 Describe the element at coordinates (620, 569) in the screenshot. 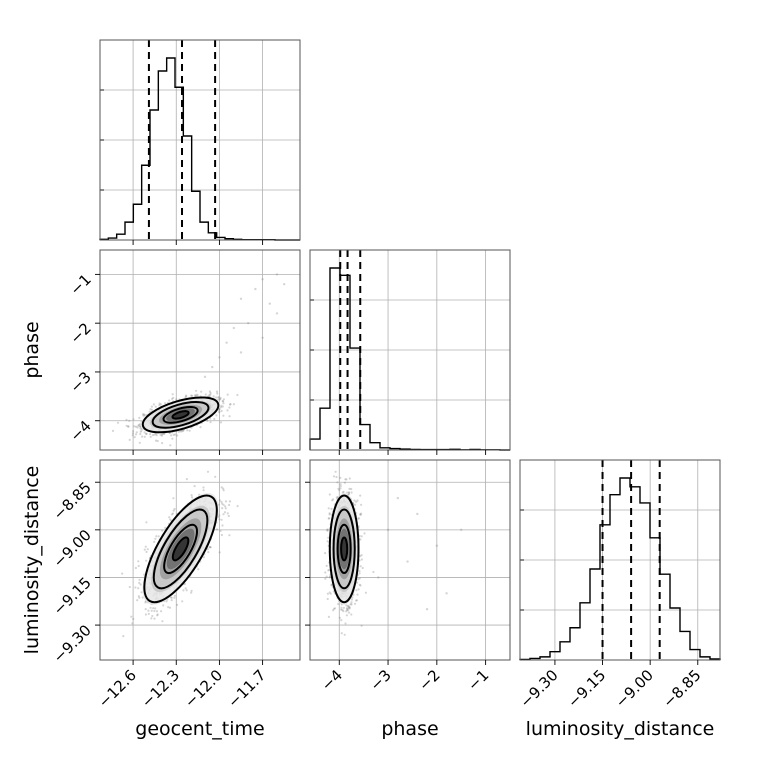

I see `histogram-luminosity_distance` at that location.